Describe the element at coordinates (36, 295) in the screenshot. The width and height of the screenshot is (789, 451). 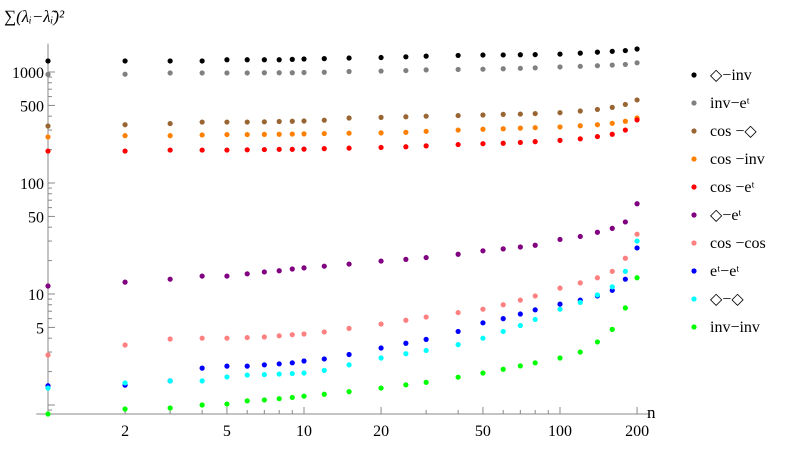
I see `y-tick-label: 10` at that location.